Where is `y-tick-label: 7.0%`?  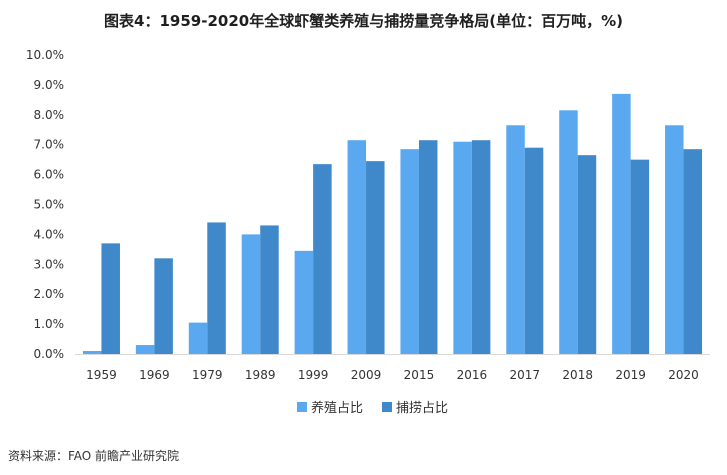 y-tick-label: 7.0% is located at coordinates (49, 145).